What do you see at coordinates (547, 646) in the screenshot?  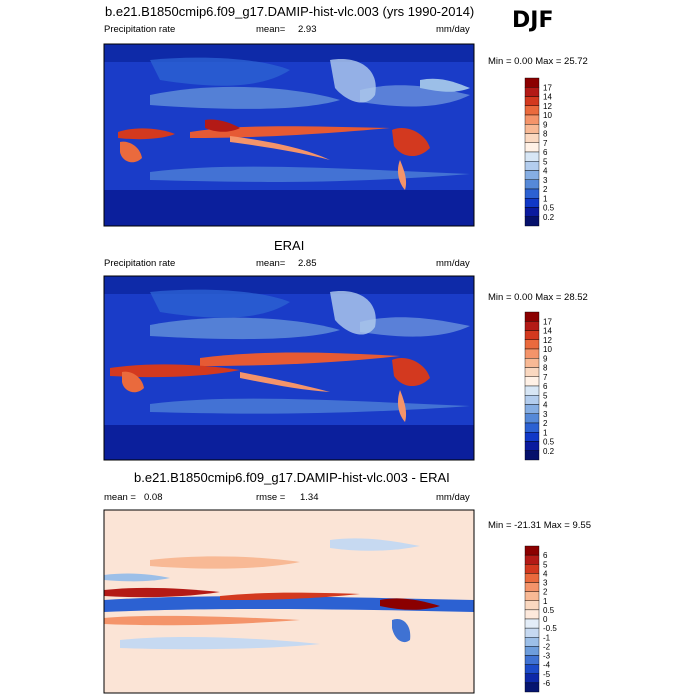 I see `colorbar-tick-label: -2` at bounding box center [547, 646].